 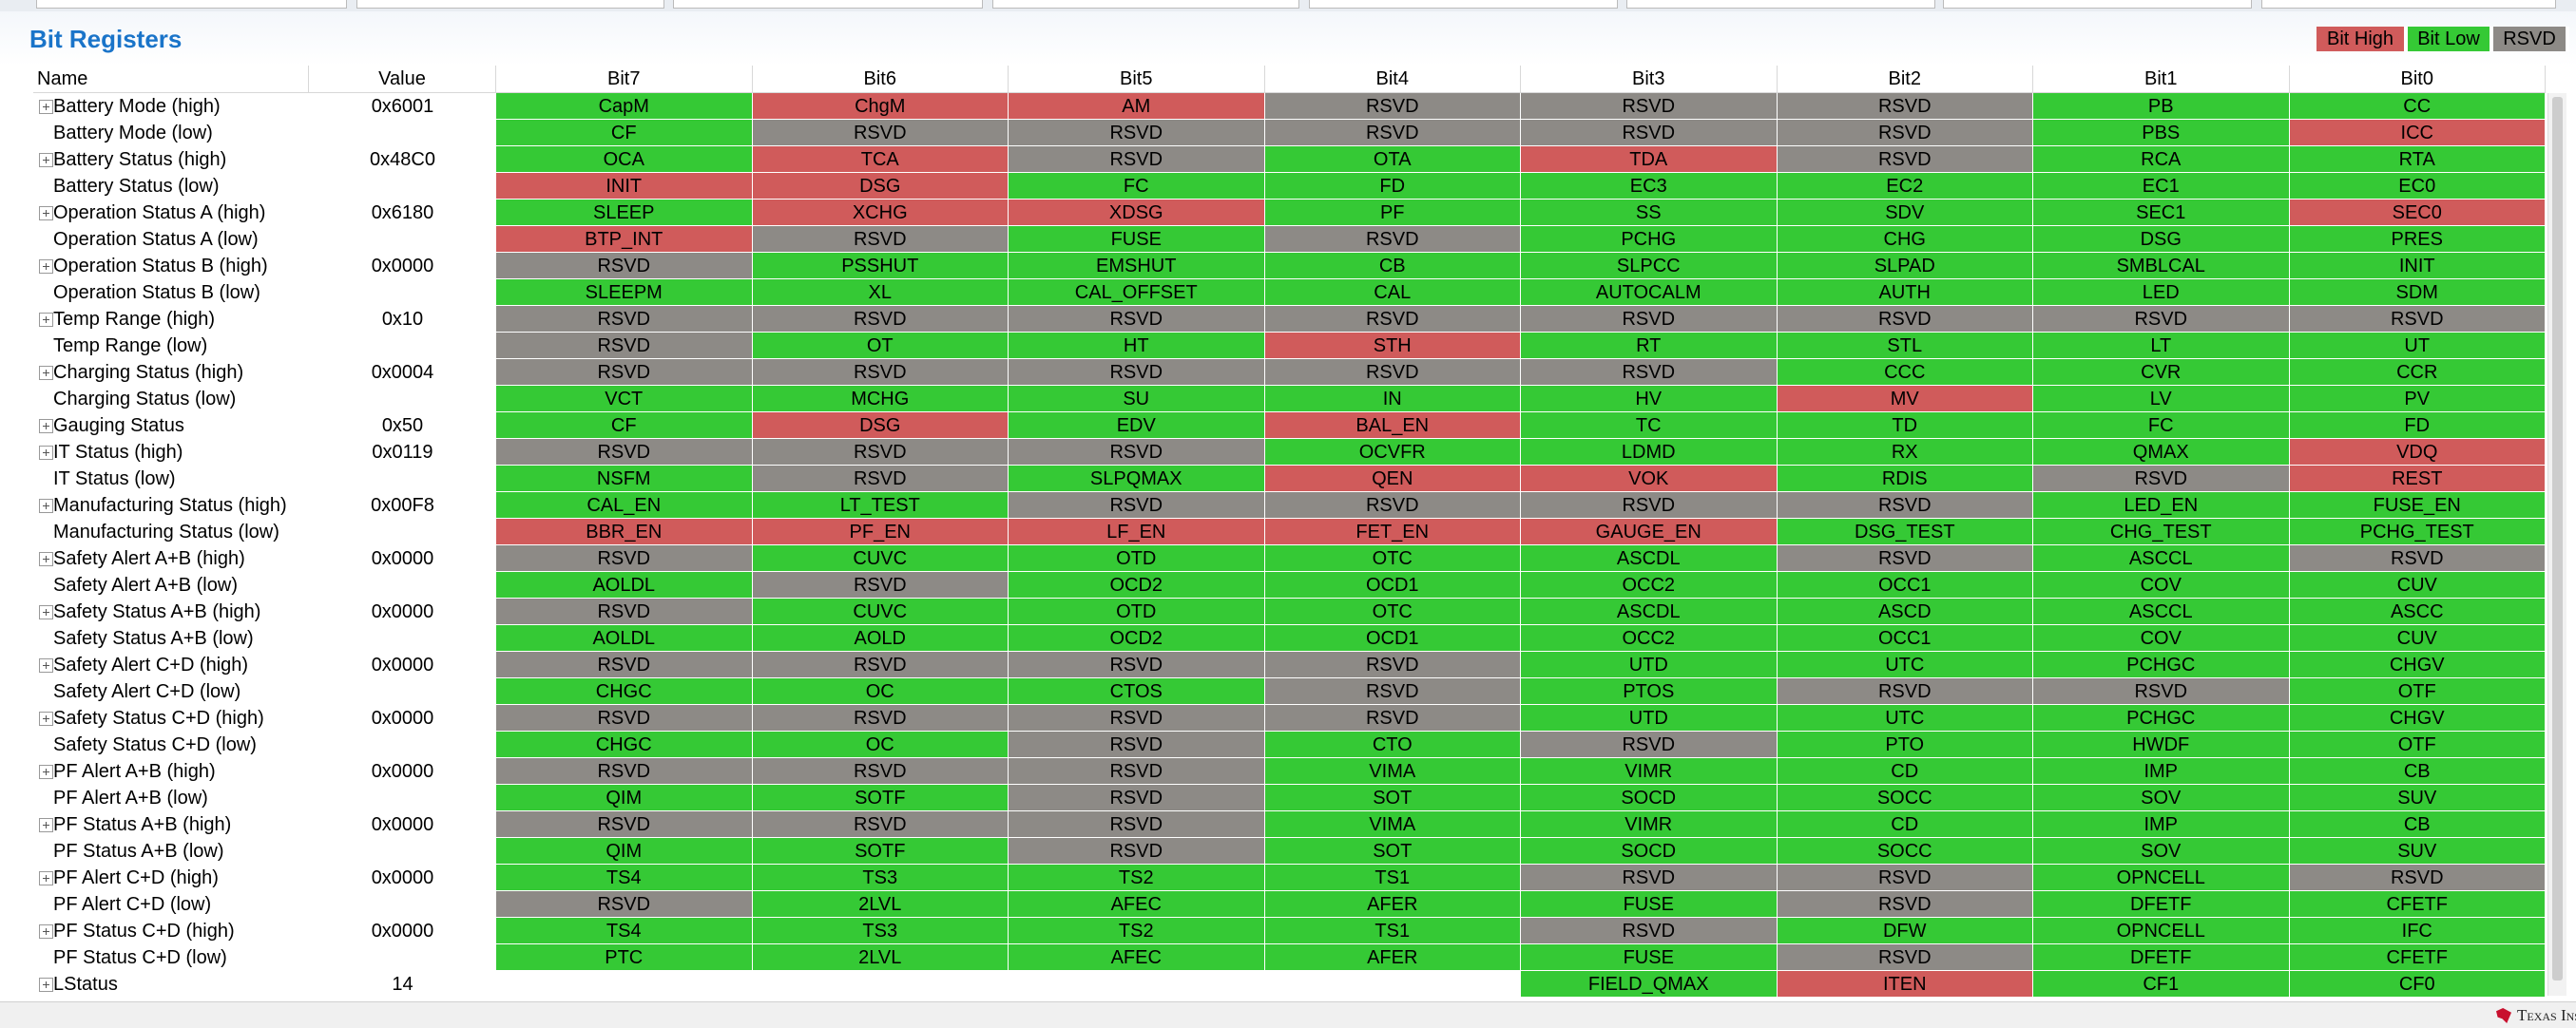 I want to click on register-value: 0x0000, so click(x=402, y=878).